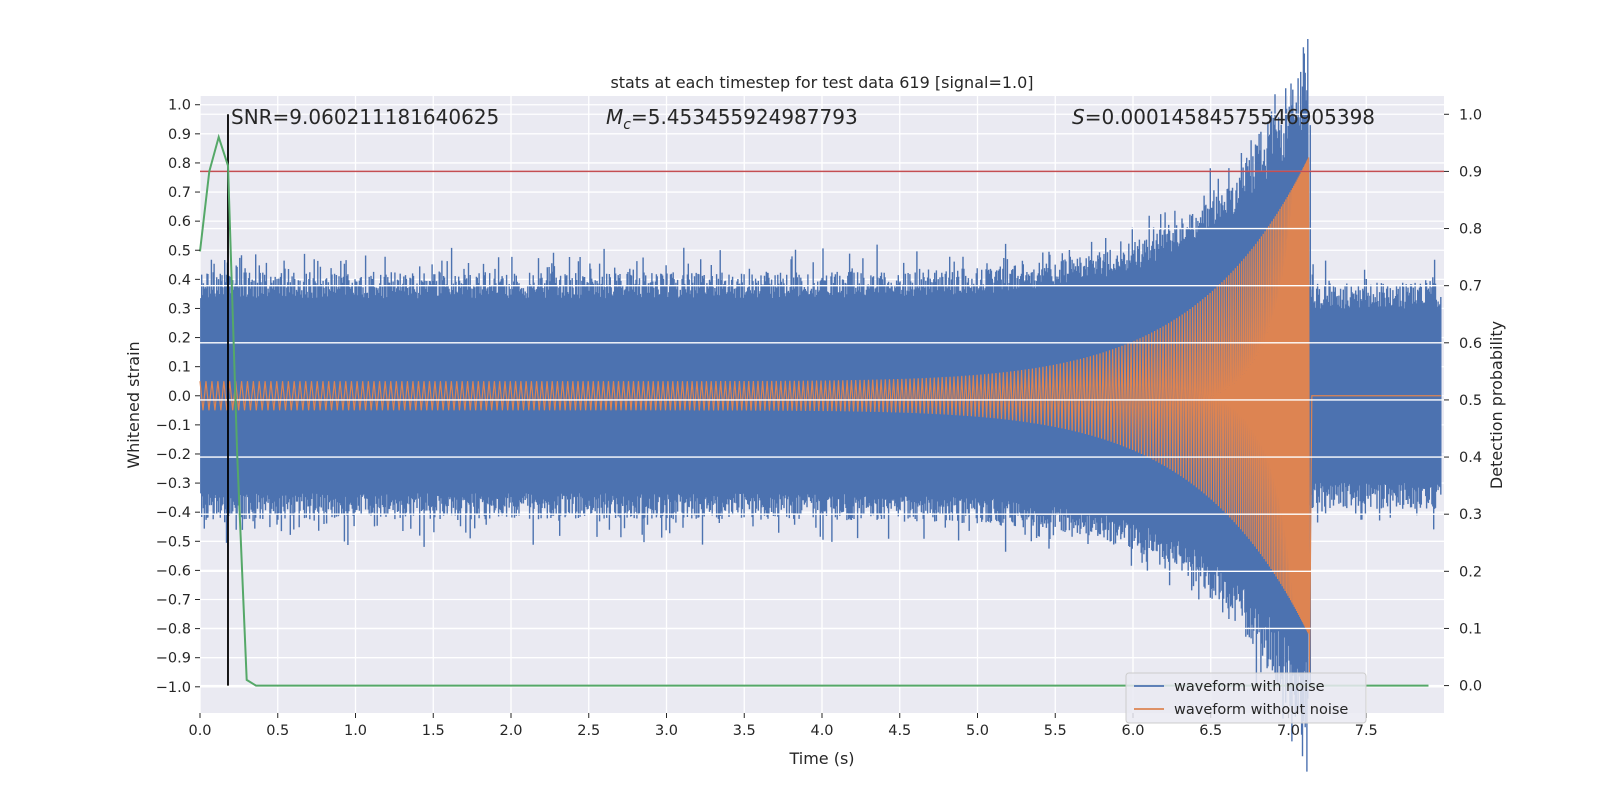 The width and height of the screenshot is (1600, 800). I want to click on x-tick-label: 1.5, so click(433, 731).